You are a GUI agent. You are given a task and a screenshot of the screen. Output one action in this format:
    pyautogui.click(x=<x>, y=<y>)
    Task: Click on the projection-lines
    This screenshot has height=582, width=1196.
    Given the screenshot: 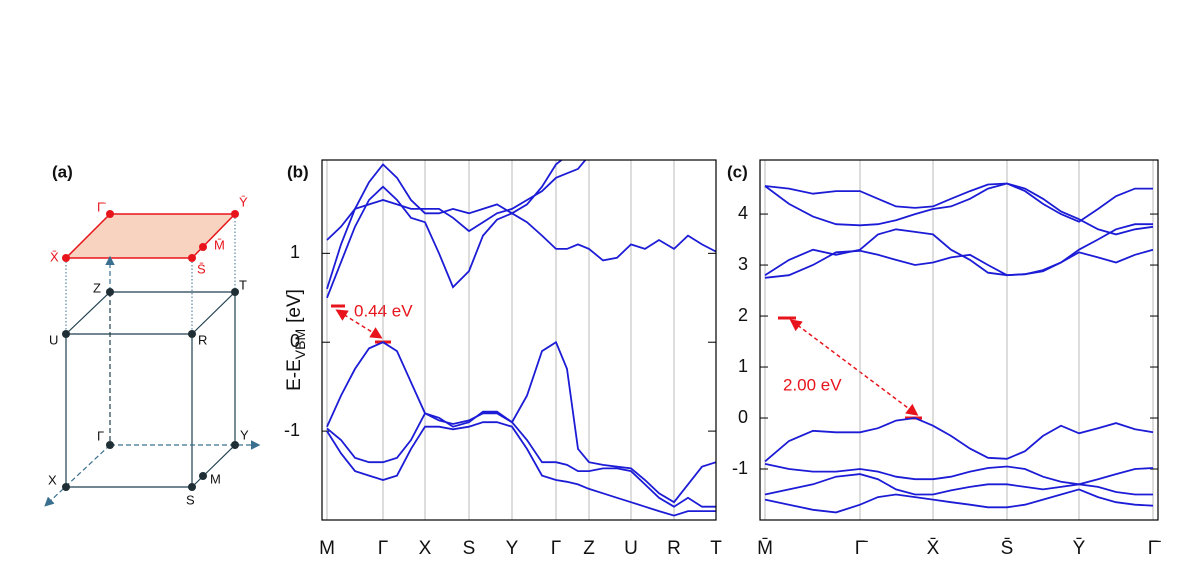 What is the action you would take?
    pyautogui.click(x=150, y=274)
    